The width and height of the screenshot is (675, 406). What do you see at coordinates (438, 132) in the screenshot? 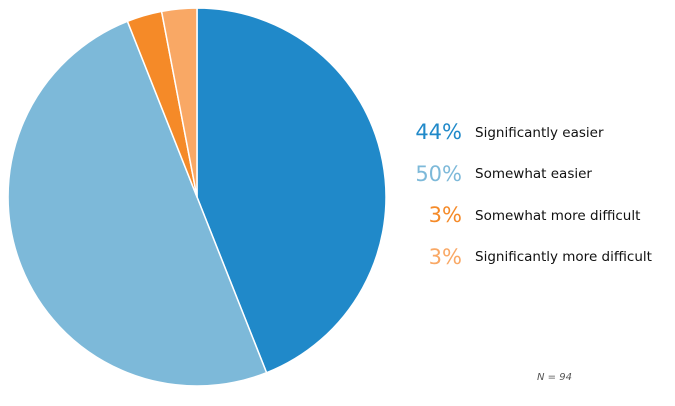
I see `legend-percent: 44%` at bounding box center [438, 132].